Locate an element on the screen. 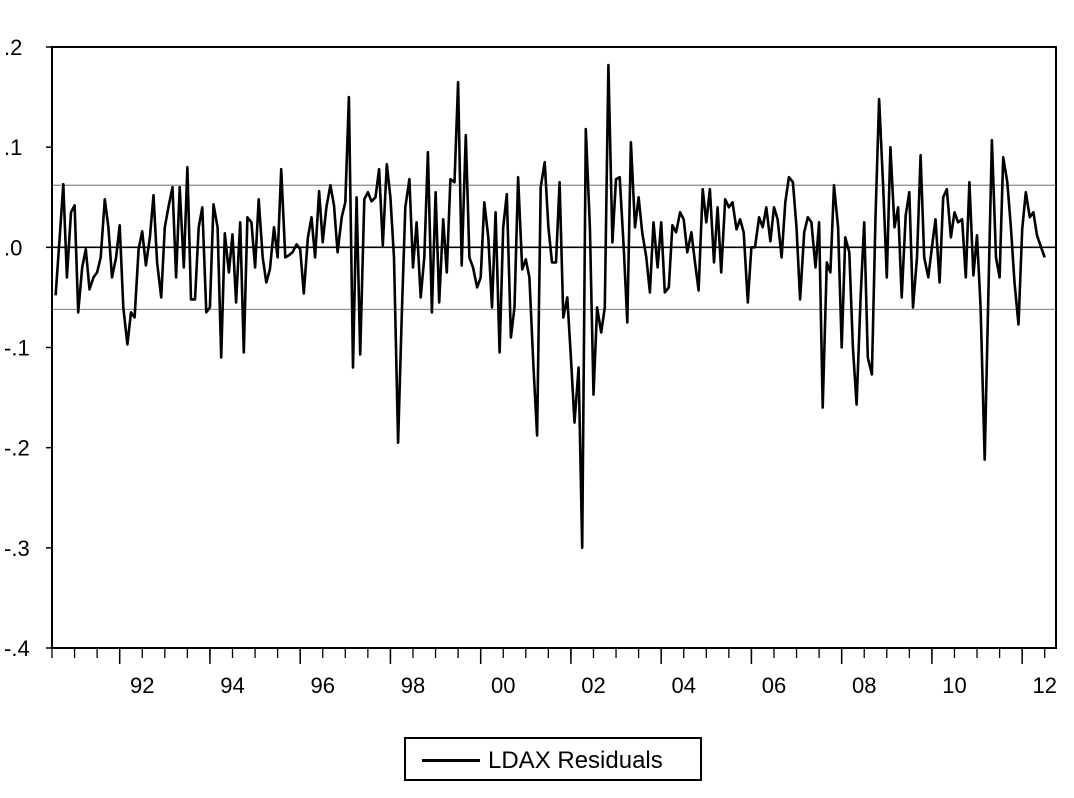 The image size is (1074, 798). x-tick-label-5: 02 is located at coordinates (593, 685).